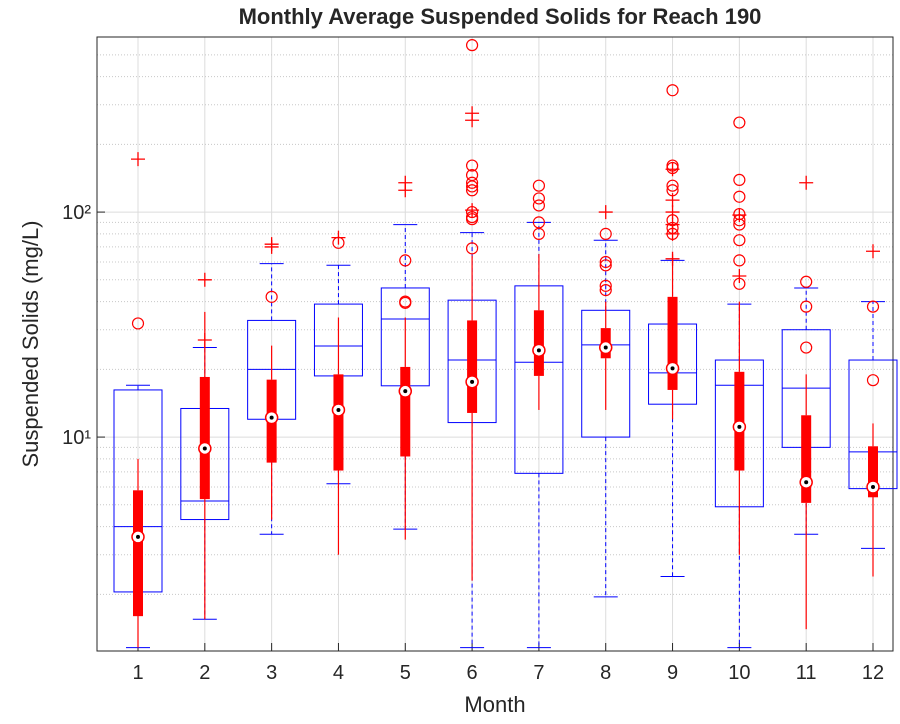  What do you see at coordinates (76, 213) in the screenshot?
I see `y-tick-label: 10²` at bounding box center [76, 213].